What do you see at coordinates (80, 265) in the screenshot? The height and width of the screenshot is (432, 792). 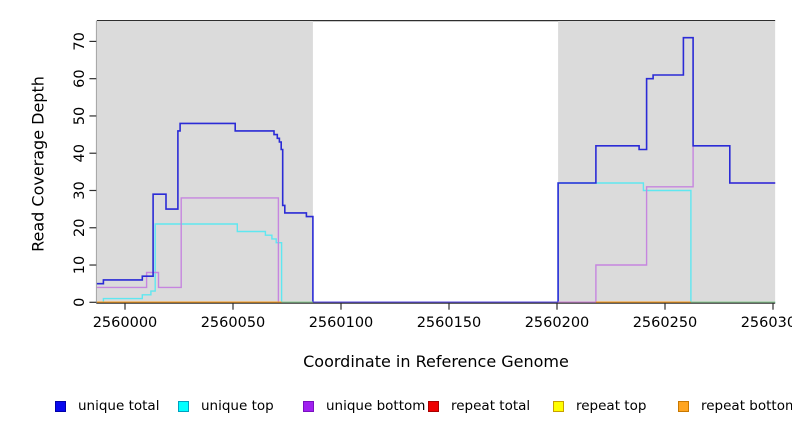 I see `y-tick-label: 10` at bounding box center [80, 265].